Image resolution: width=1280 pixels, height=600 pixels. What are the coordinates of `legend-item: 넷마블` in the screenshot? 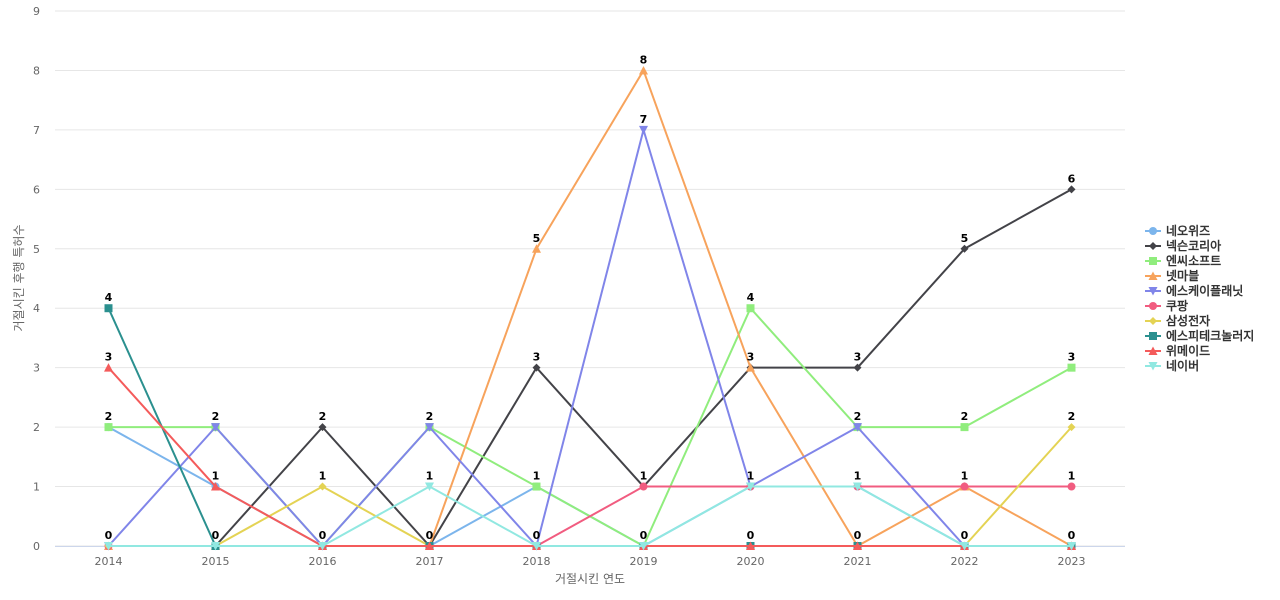 It's located at (1172, 275).